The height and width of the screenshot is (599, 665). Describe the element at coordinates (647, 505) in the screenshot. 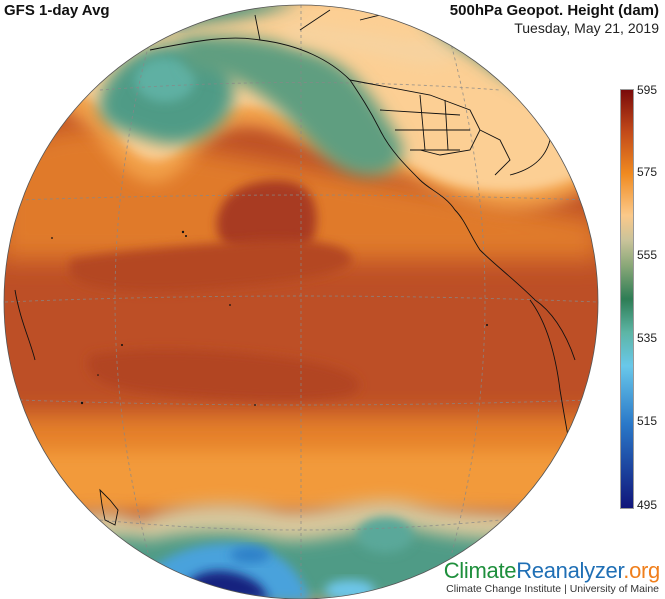

I see `colorbar-label-495: 495` at that location.